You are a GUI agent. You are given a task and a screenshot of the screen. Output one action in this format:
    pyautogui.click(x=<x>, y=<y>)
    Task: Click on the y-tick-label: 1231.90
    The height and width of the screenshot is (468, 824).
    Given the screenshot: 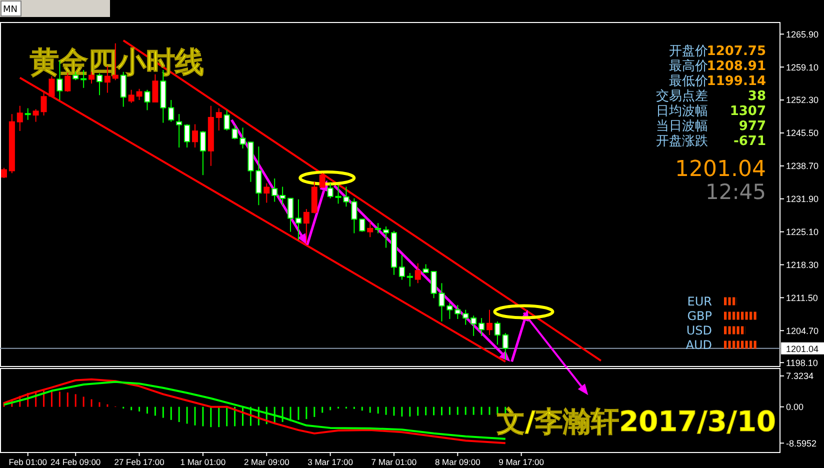 What is the action you would take?
    pyautogui.click(x=802, y=199)
    